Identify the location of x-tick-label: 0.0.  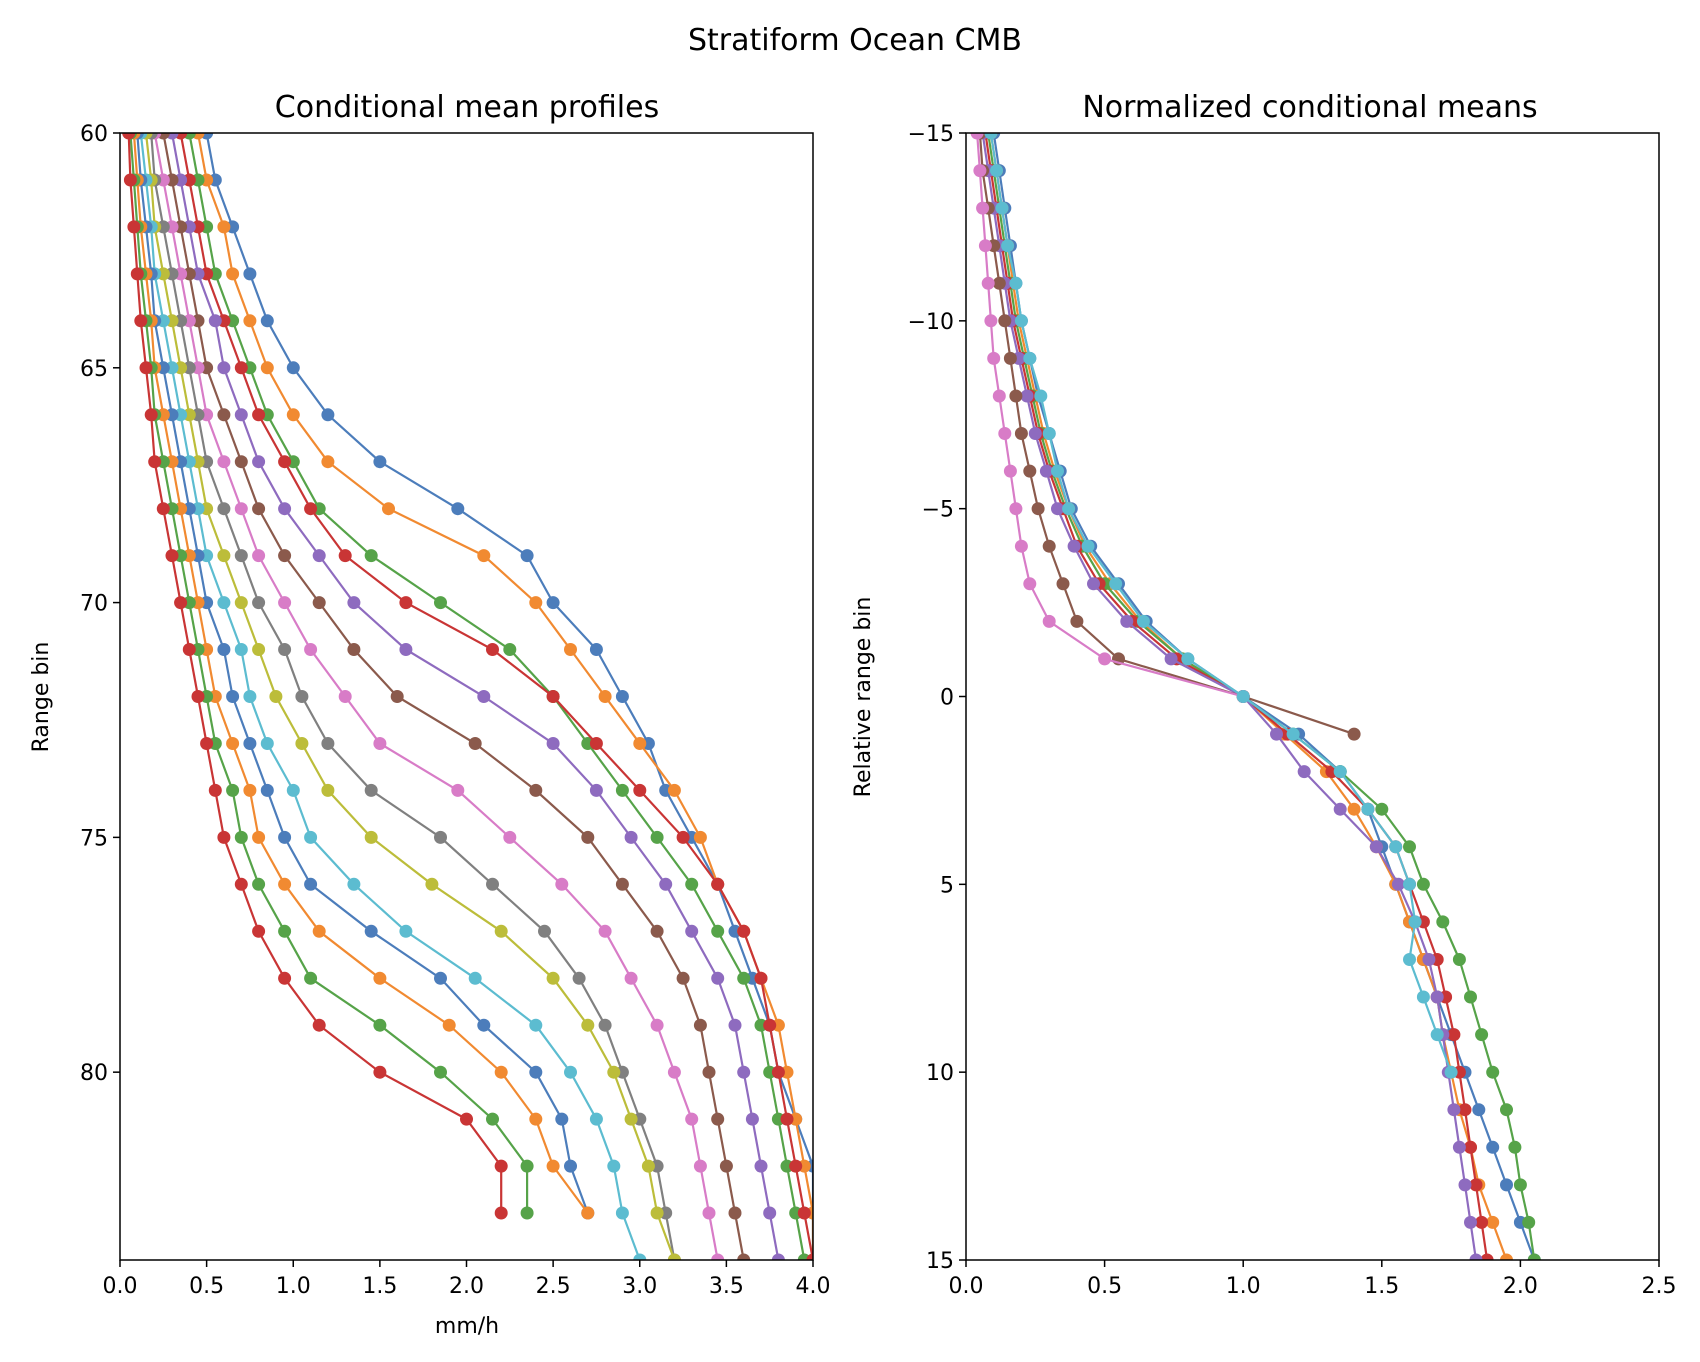
(120, 1286).